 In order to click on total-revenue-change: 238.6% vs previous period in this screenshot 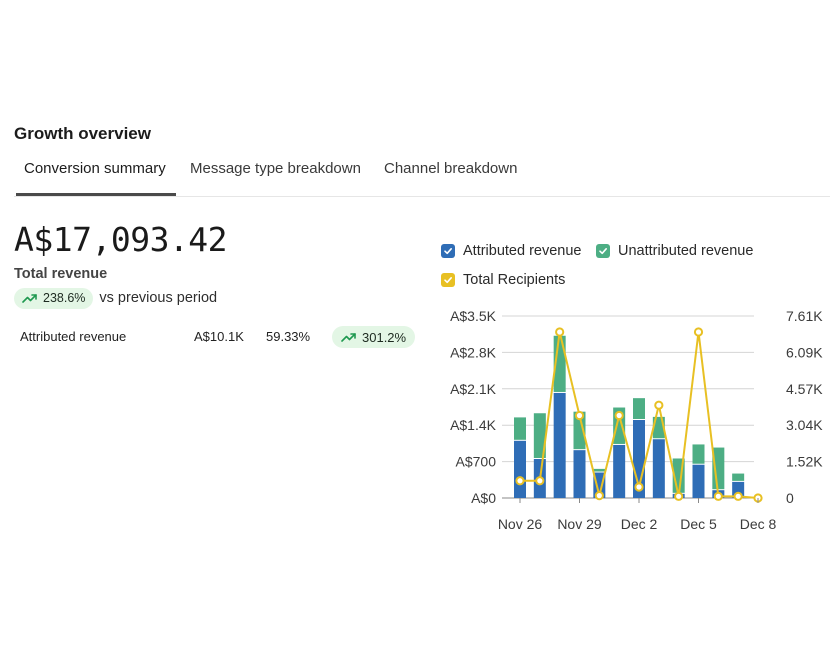, I will do `click(115, 298)`.